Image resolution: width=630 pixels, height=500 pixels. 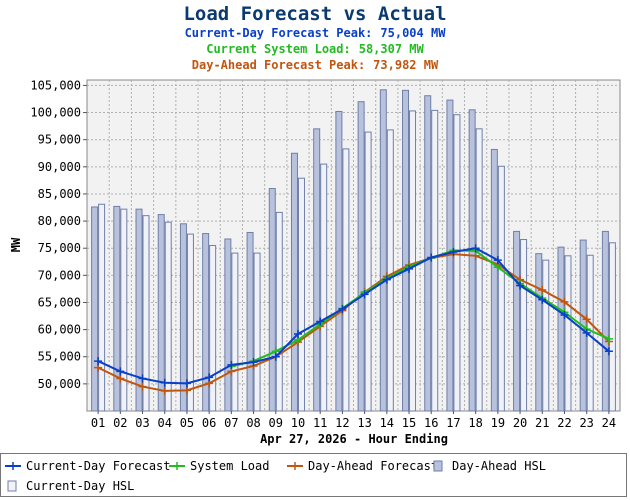 What do you see at coordinates (295, 466) in the screenshot?
I see `day-ahead-forecast-swatch` at bounding box center [295, 466].